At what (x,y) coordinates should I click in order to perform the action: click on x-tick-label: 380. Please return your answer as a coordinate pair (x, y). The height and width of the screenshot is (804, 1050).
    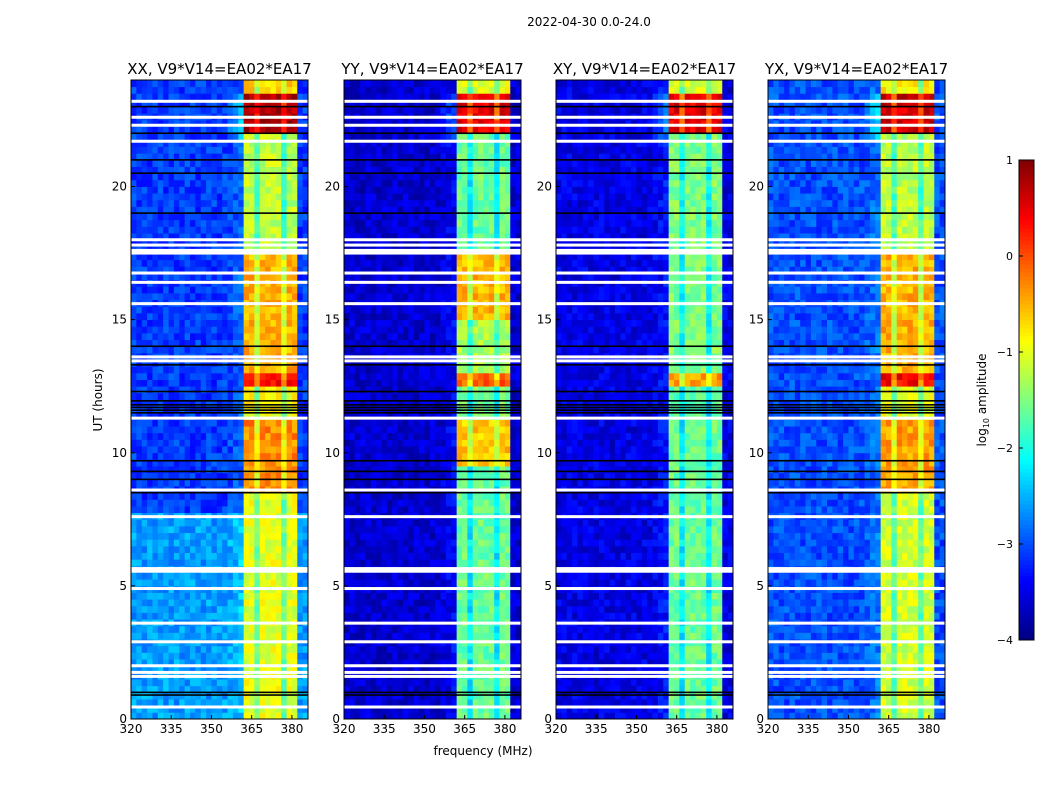
    Looking at the image, I should click on (291, 729).